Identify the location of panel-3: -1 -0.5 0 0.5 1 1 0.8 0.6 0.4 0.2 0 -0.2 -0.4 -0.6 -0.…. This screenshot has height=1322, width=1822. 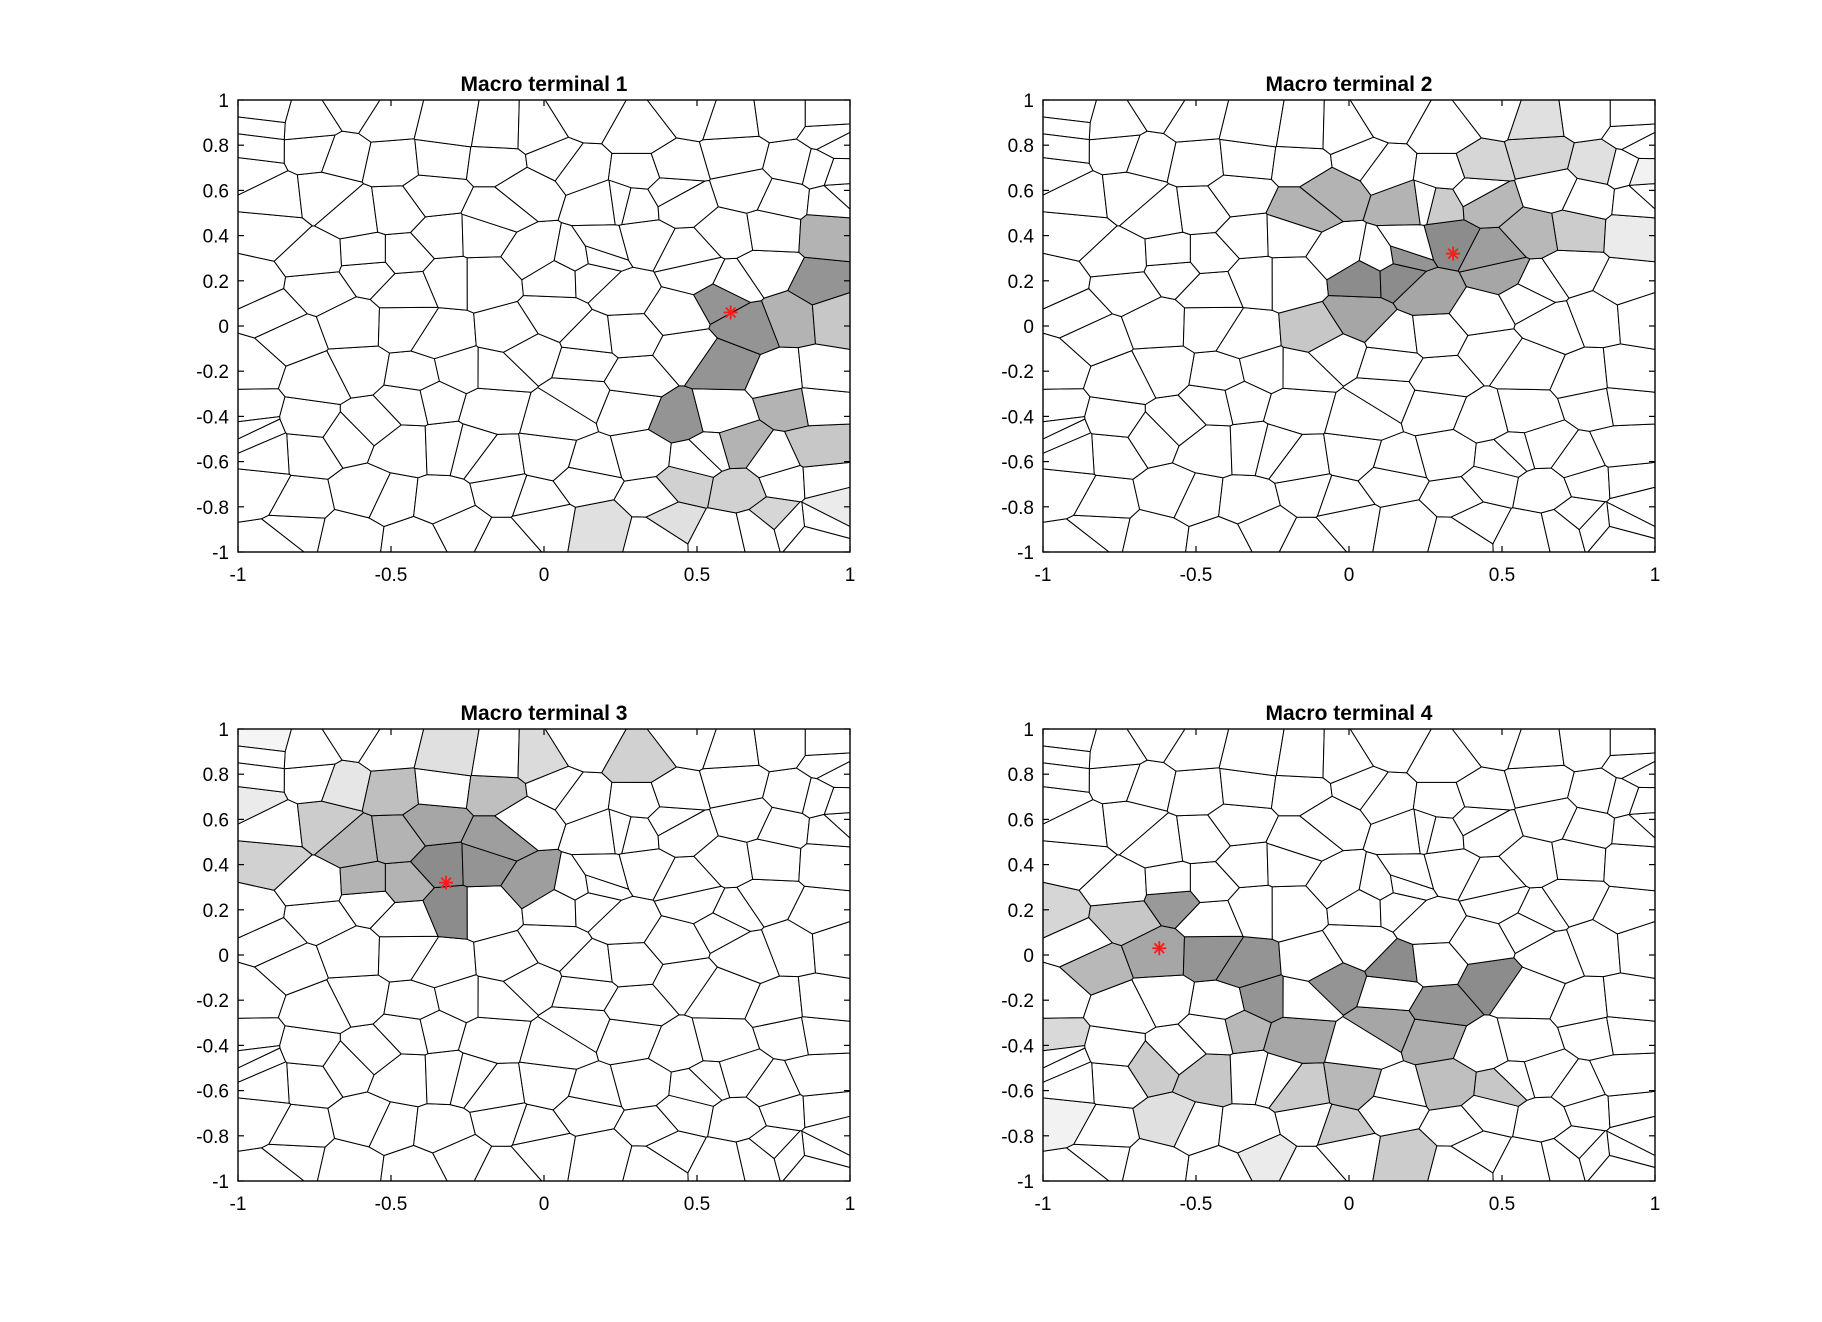
(525, 958).